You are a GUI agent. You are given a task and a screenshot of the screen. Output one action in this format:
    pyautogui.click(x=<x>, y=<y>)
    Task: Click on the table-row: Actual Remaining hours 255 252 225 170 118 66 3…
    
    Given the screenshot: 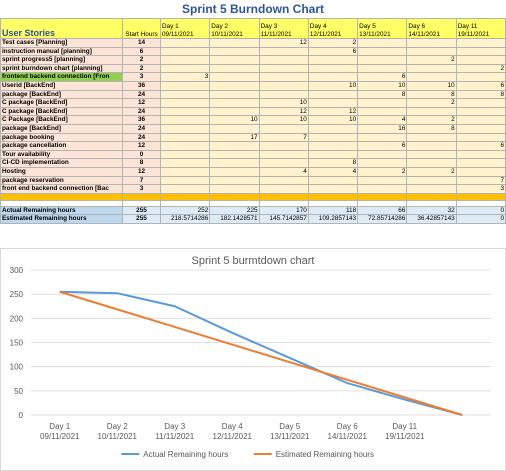 What is the action you would take?
    pyautogui.click(x=253, y=210)
    